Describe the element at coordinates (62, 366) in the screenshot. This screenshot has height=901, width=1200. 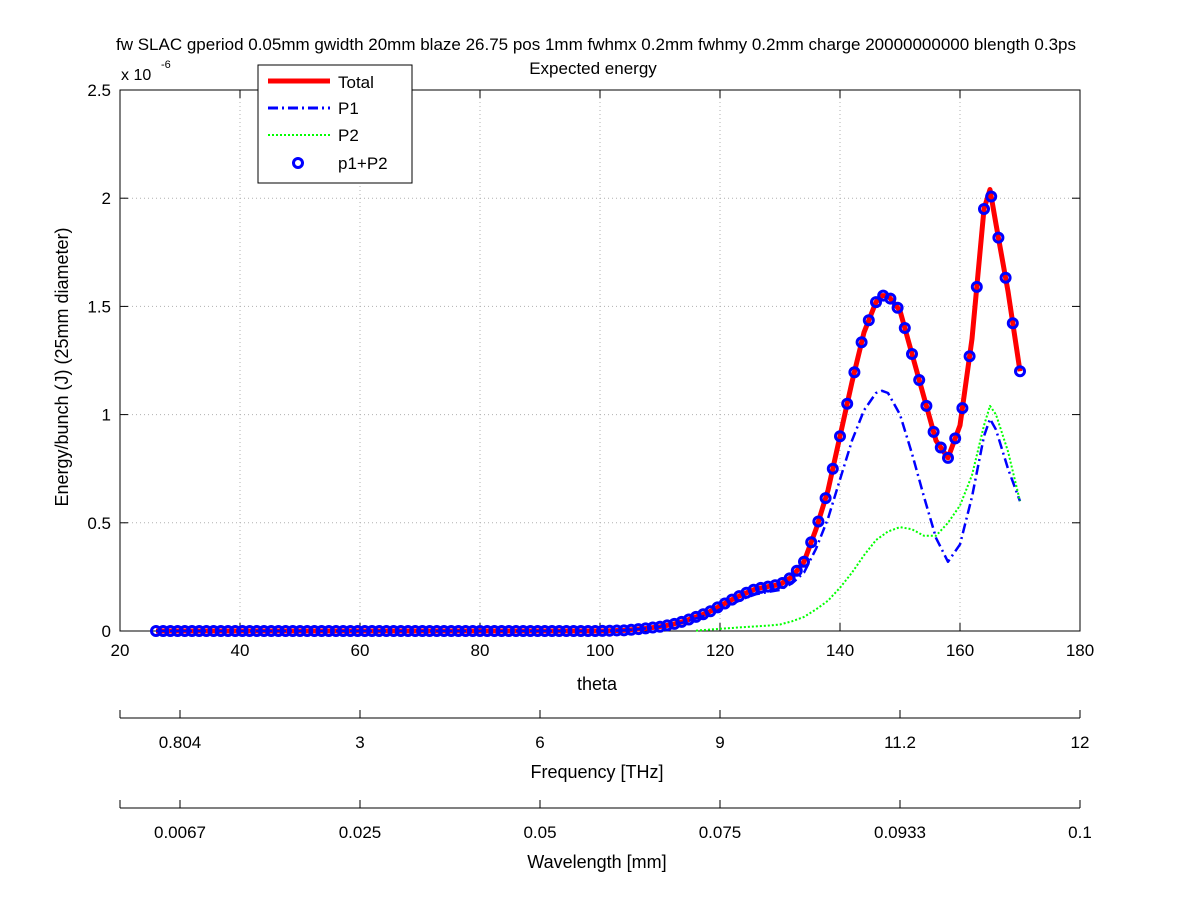
I see `y-axis-label: Energy/bunch (J) (25mm diameter)` at that location.